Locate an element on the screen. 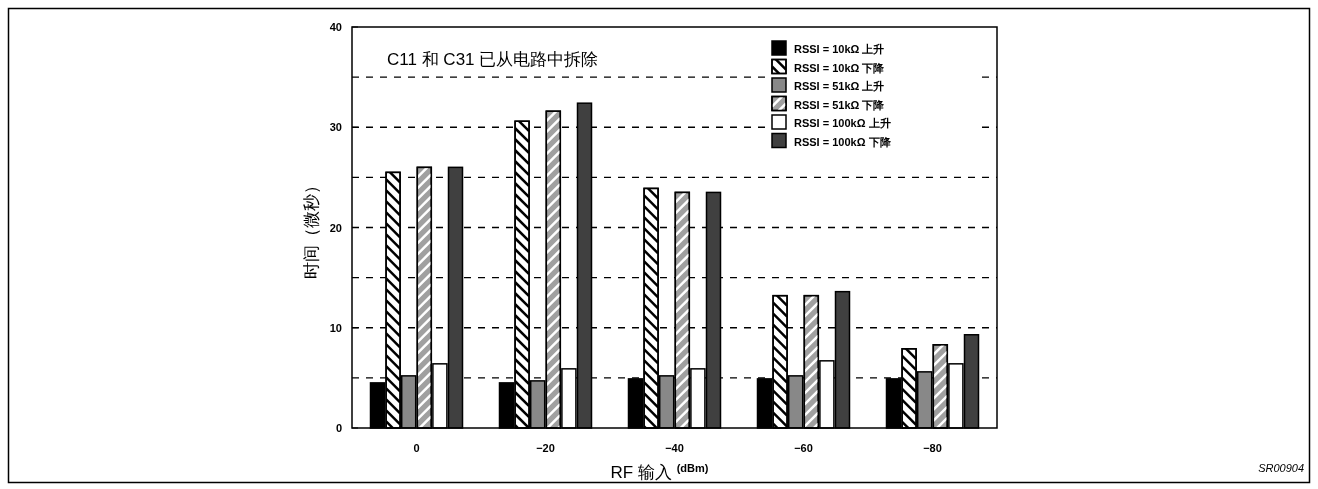 Image resolution: width=1318 pixels, height=489 pixels. y-tick-label: 40 is located at coordinates (335, 27).